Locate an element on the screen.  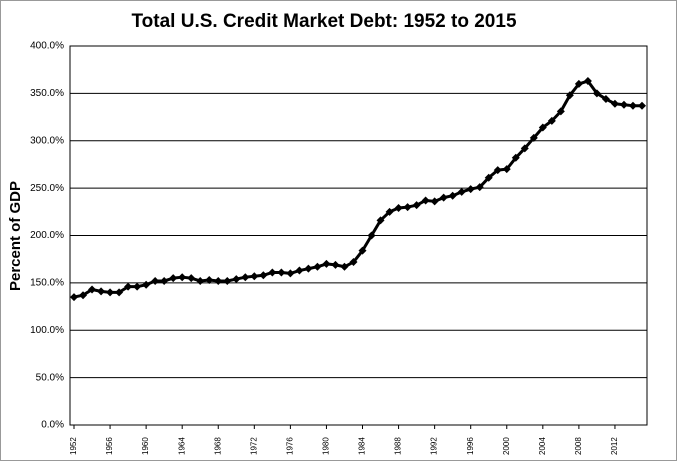
x-tick-label: 1952 is located at coordinates (73, 446).